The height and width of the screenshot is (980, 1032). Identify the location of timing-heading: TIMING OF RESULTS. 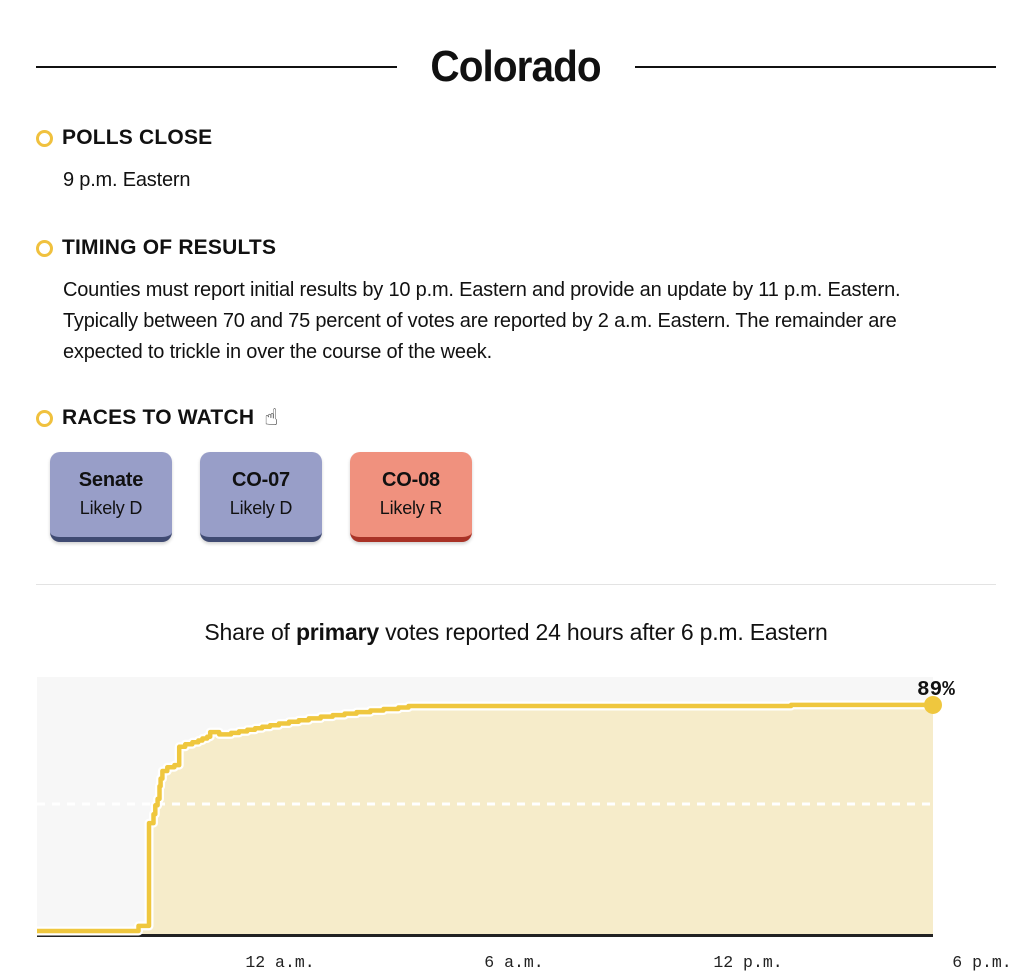
(169, 247).